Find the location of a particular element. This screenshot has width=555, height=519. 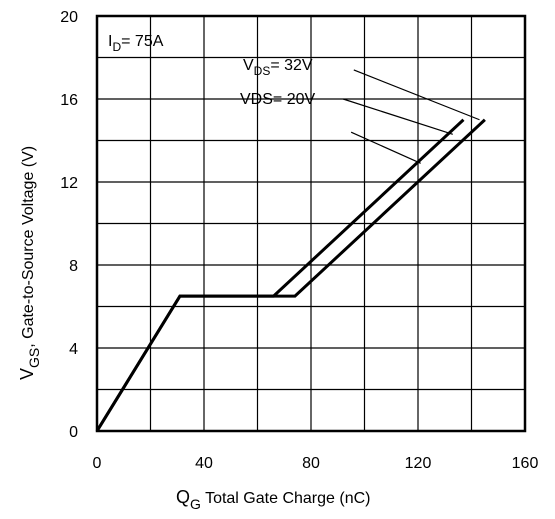

leader-lines is located at coordinates (411, 116).